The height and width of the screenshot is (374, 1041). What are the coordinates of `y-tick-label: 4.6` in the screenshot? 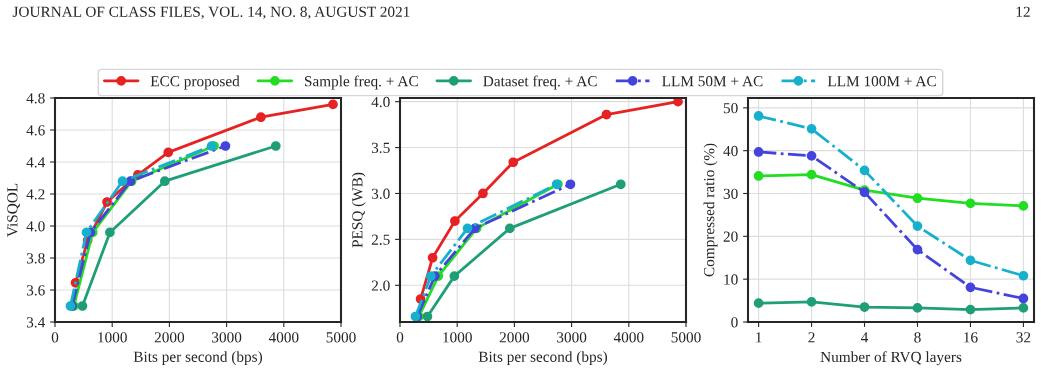 It's located at (35, 130).